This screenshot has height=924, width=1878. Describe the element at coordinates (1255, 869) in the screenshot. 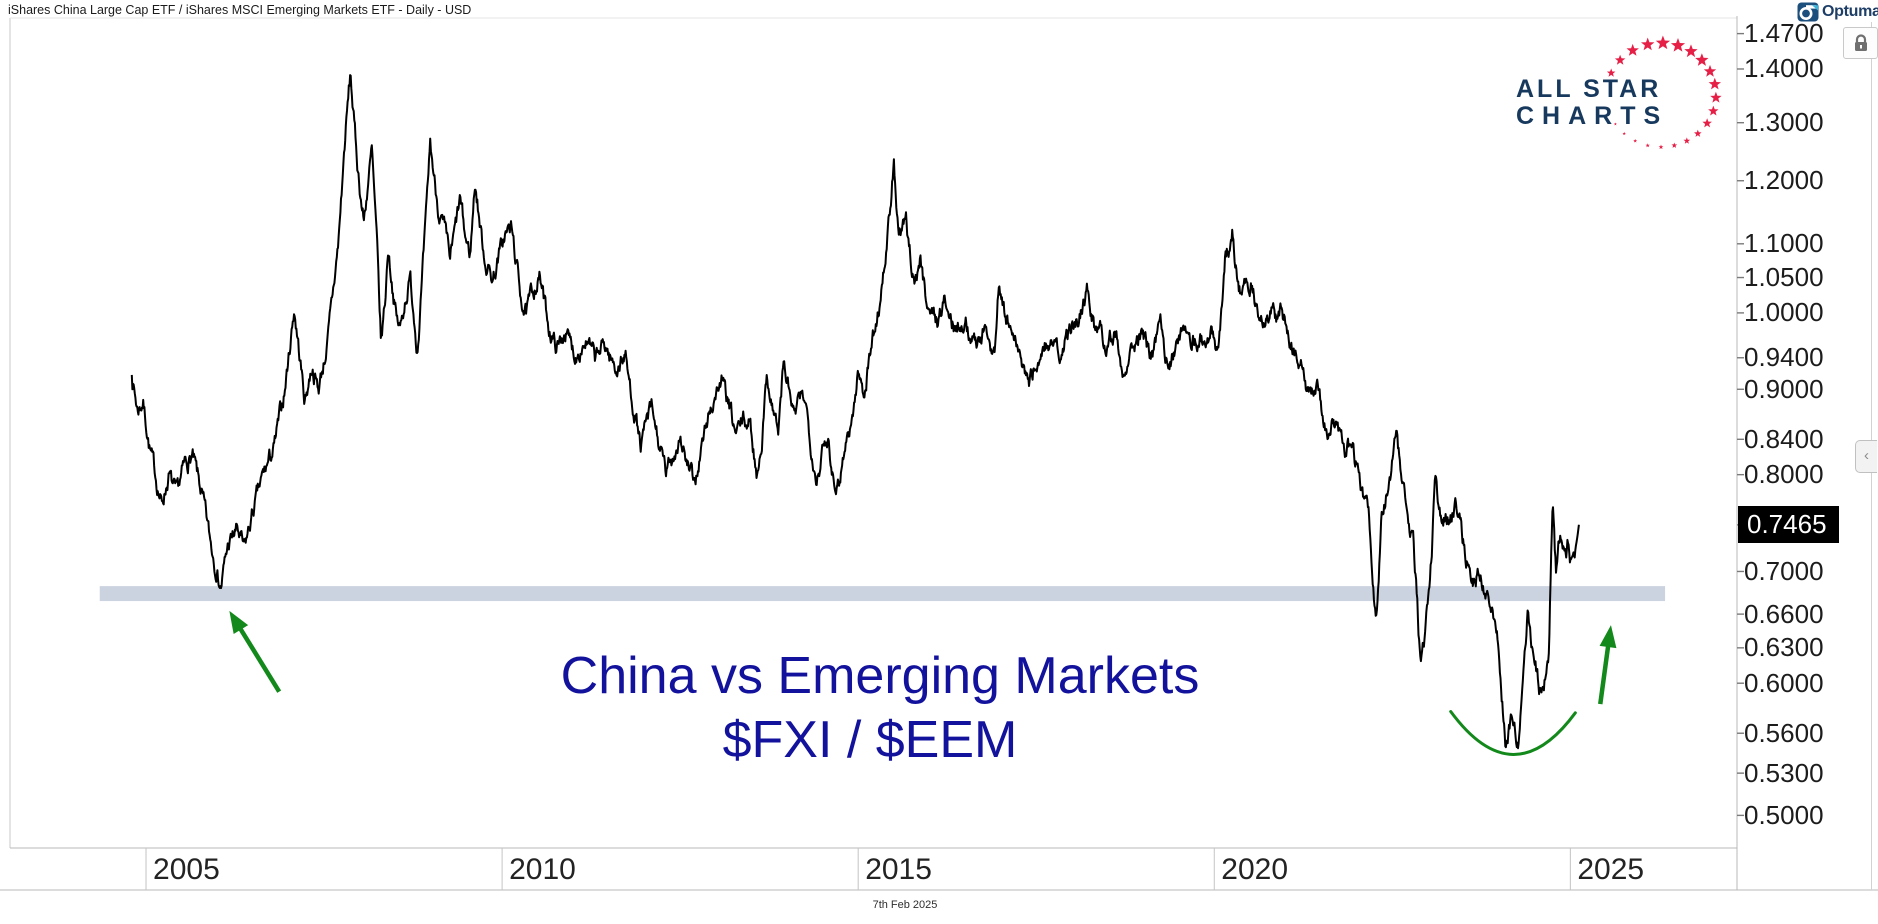

I see `year-axis-label: 2020` at that location.